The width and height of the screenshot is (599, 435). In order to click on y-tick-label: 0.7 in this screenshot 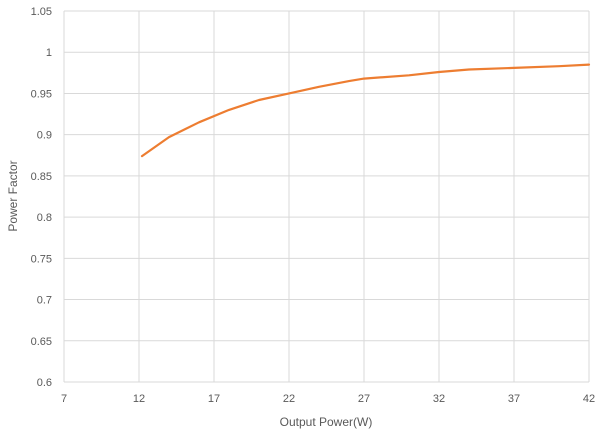, I will do `click(44, 301)`.